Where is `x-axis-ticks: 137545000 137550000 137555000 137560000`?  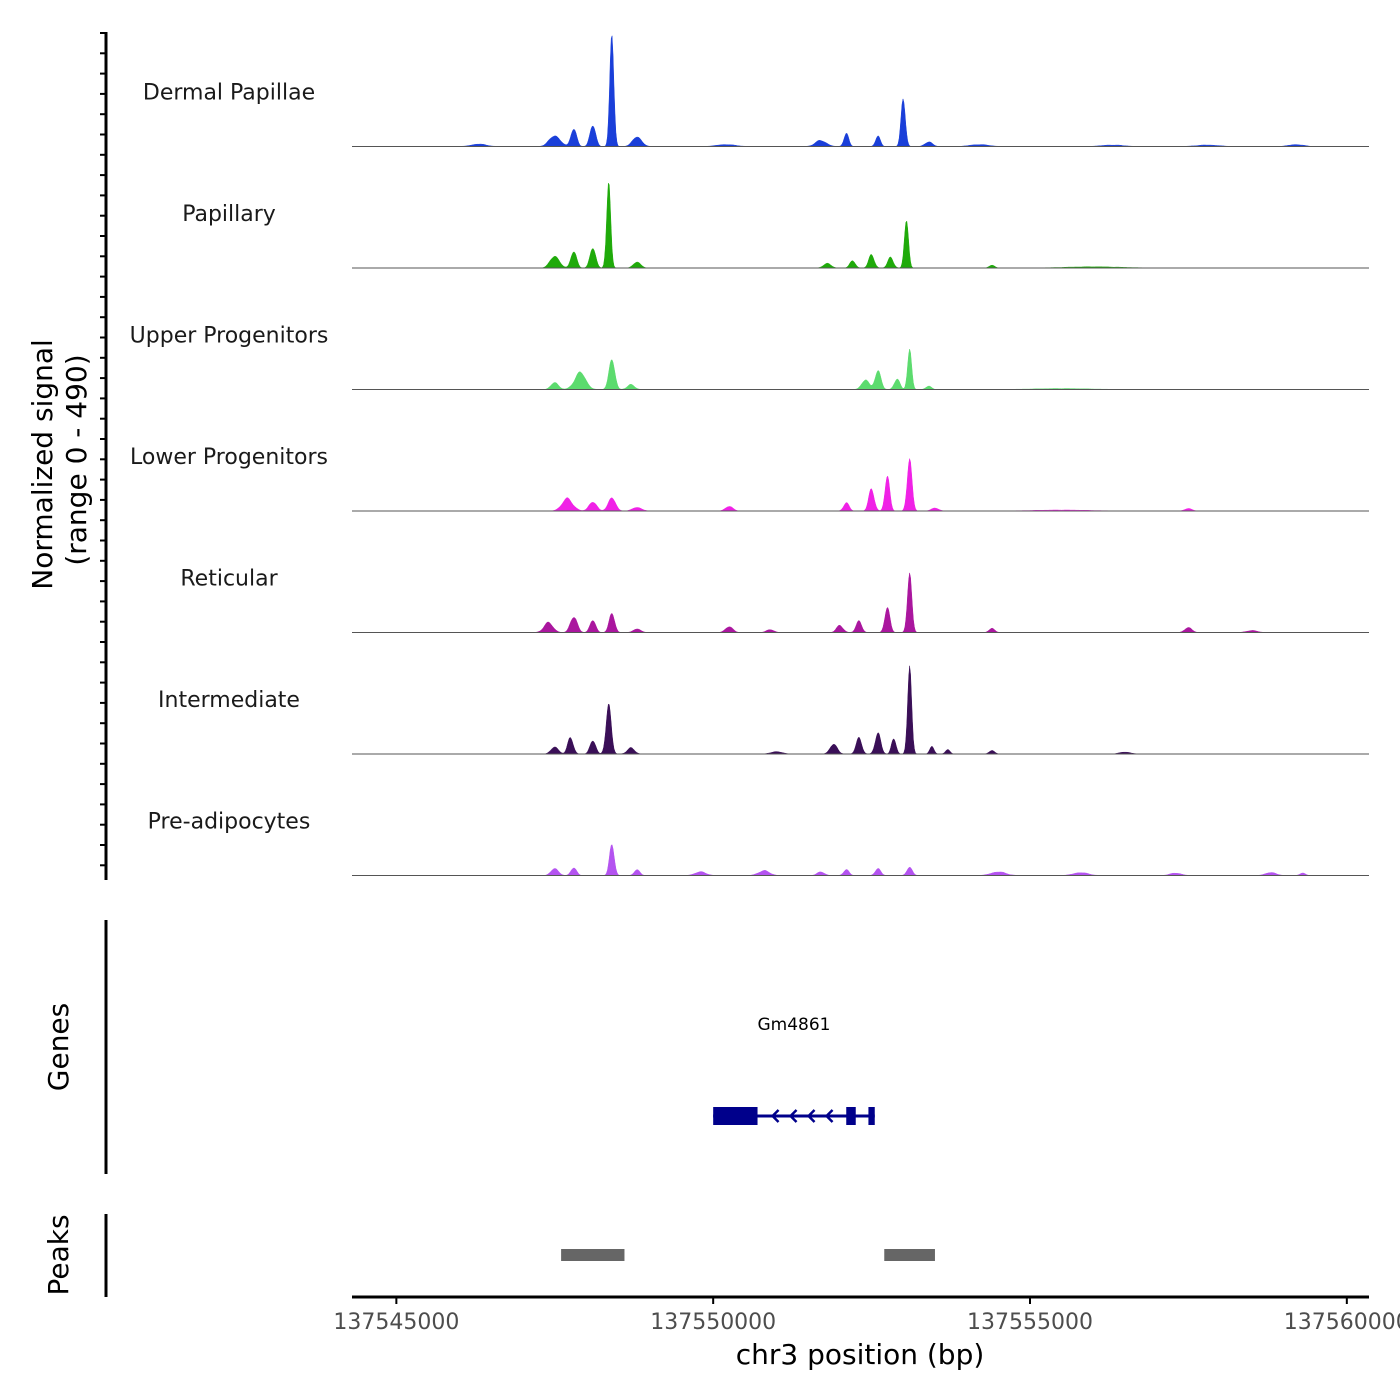 x-axis-ticks: 137545000 137550000 137555000 137560000 is located at coordinates (866, 1316).